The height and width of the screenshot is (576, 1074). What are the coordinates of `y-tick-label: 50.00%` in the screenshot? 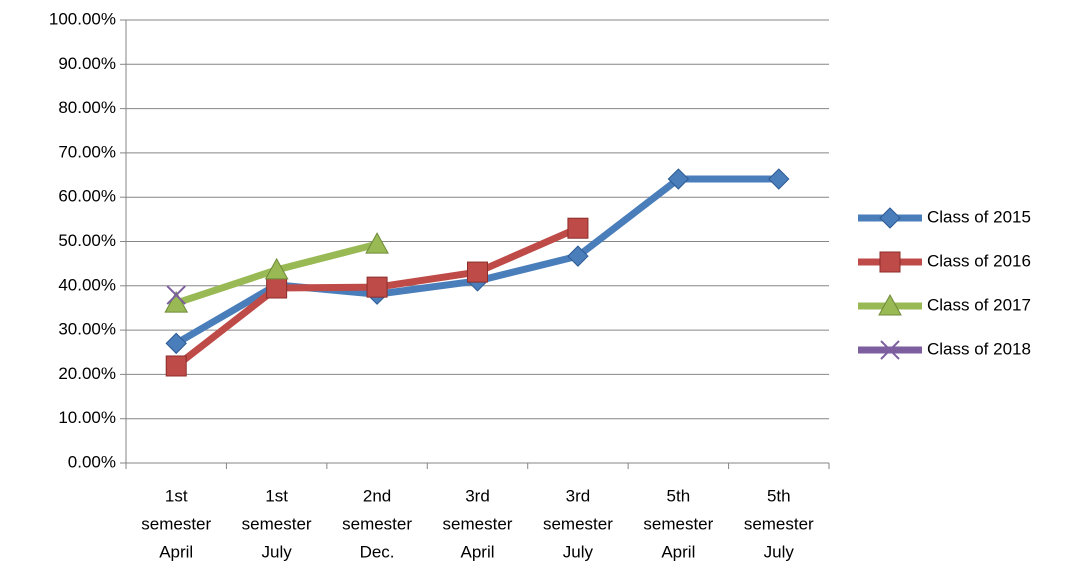 It's located at (87, 240).